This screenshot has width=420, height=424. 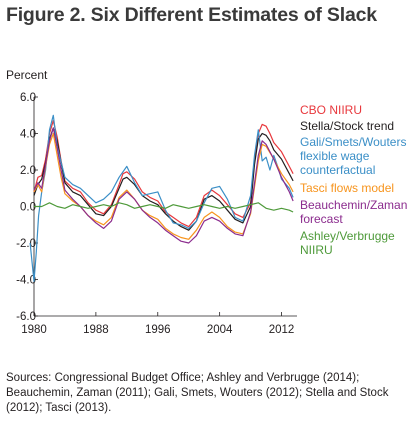 I want to click on legend-entry: Beauchemin/Zaman forecast, so click(x=353, y=212).